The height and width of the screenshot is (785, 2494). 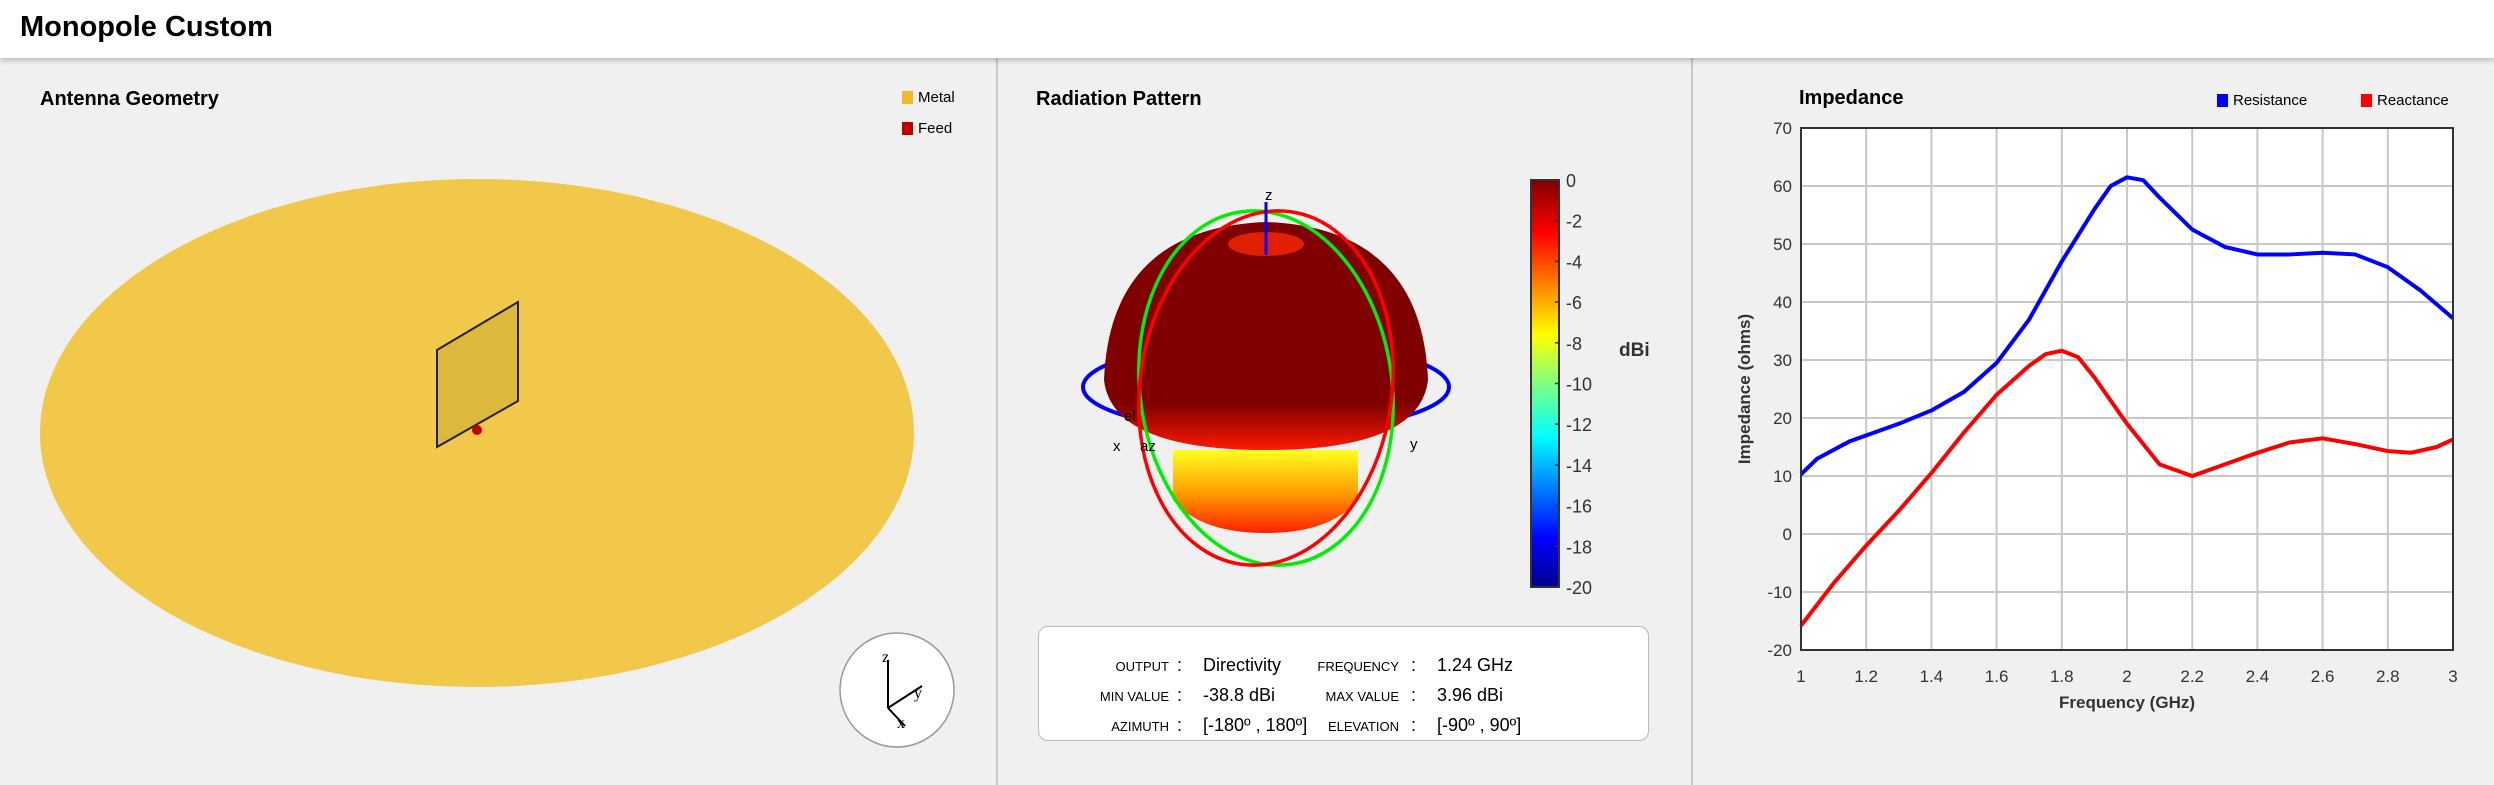 What do you see at coordinates (477, 430) in the screenshot?
I see `feed-point` at bounding box center [477, 430].